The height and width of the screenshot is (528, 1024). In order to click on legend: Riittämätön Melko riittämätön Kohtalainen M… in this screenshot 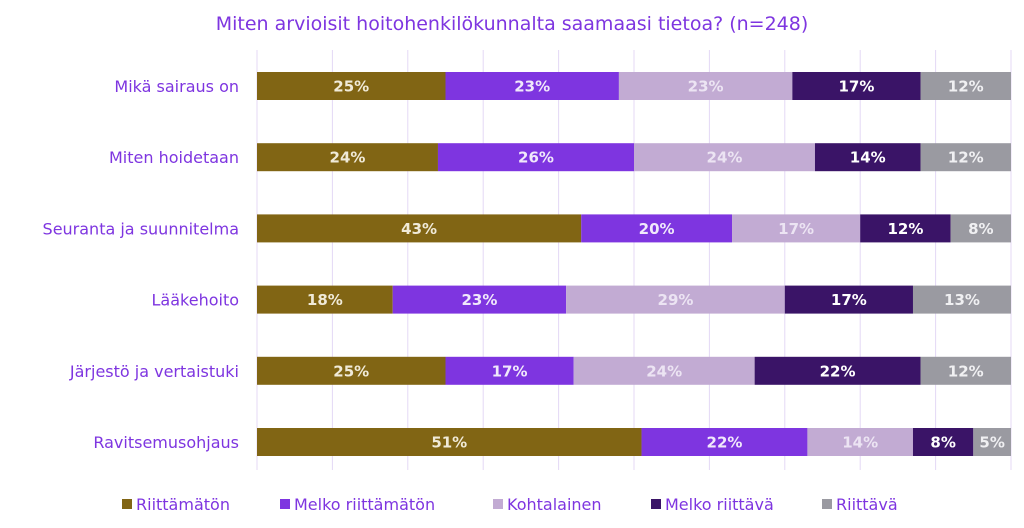, I will do `click(510, 504)`.